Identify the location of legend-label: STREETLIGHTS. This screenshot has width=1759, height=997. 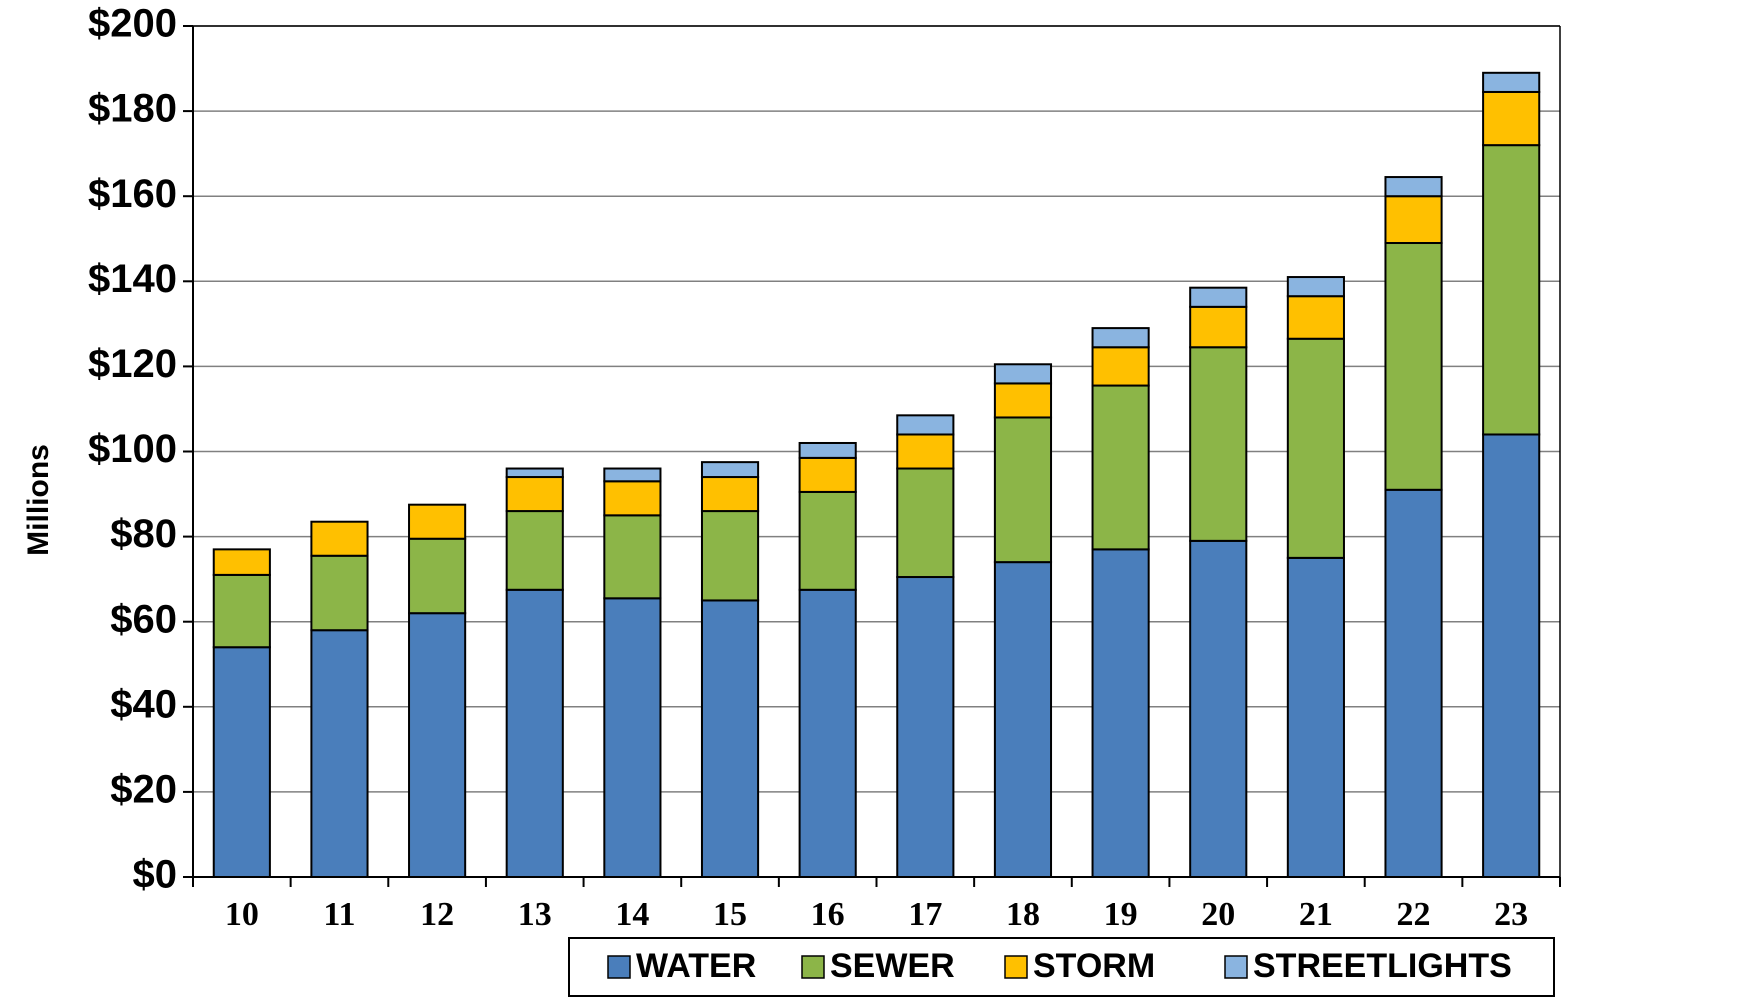
(1382, 966).